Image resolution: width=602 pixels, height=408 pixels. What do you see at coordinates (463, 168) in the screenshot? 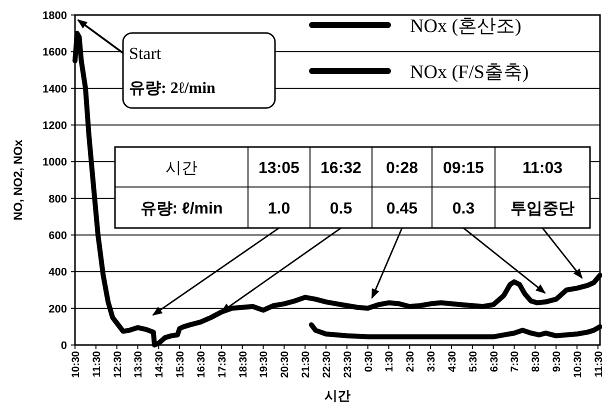
I see `annotation: 09:15` at bounding box center [463, 168].